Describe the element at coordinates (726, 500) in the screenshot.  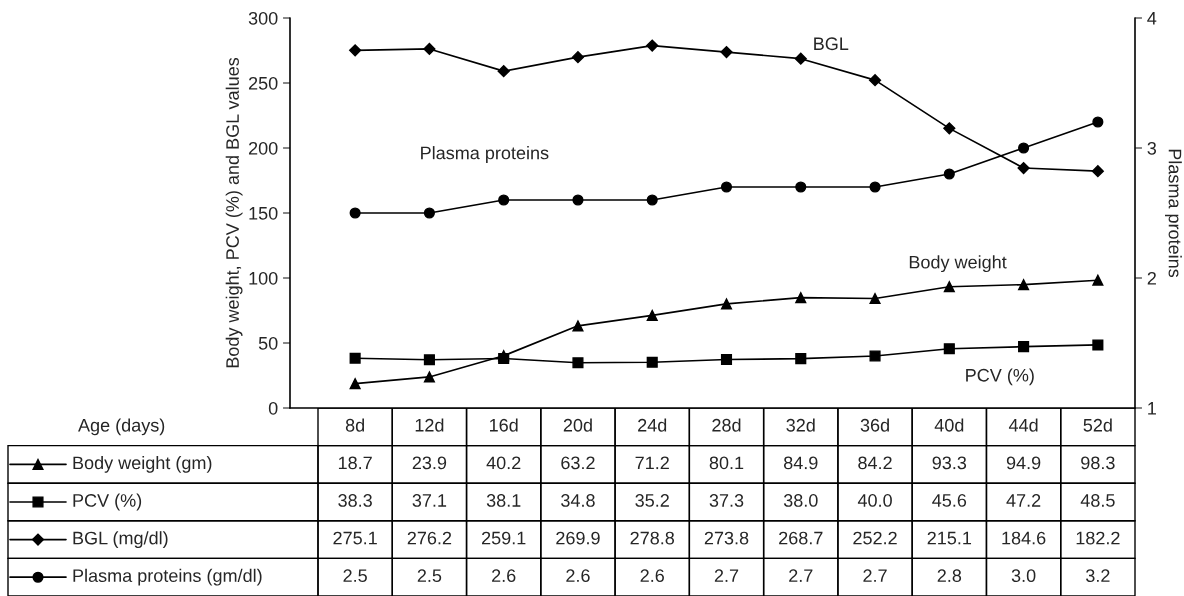
I see `data-label: 37.3` at that location.